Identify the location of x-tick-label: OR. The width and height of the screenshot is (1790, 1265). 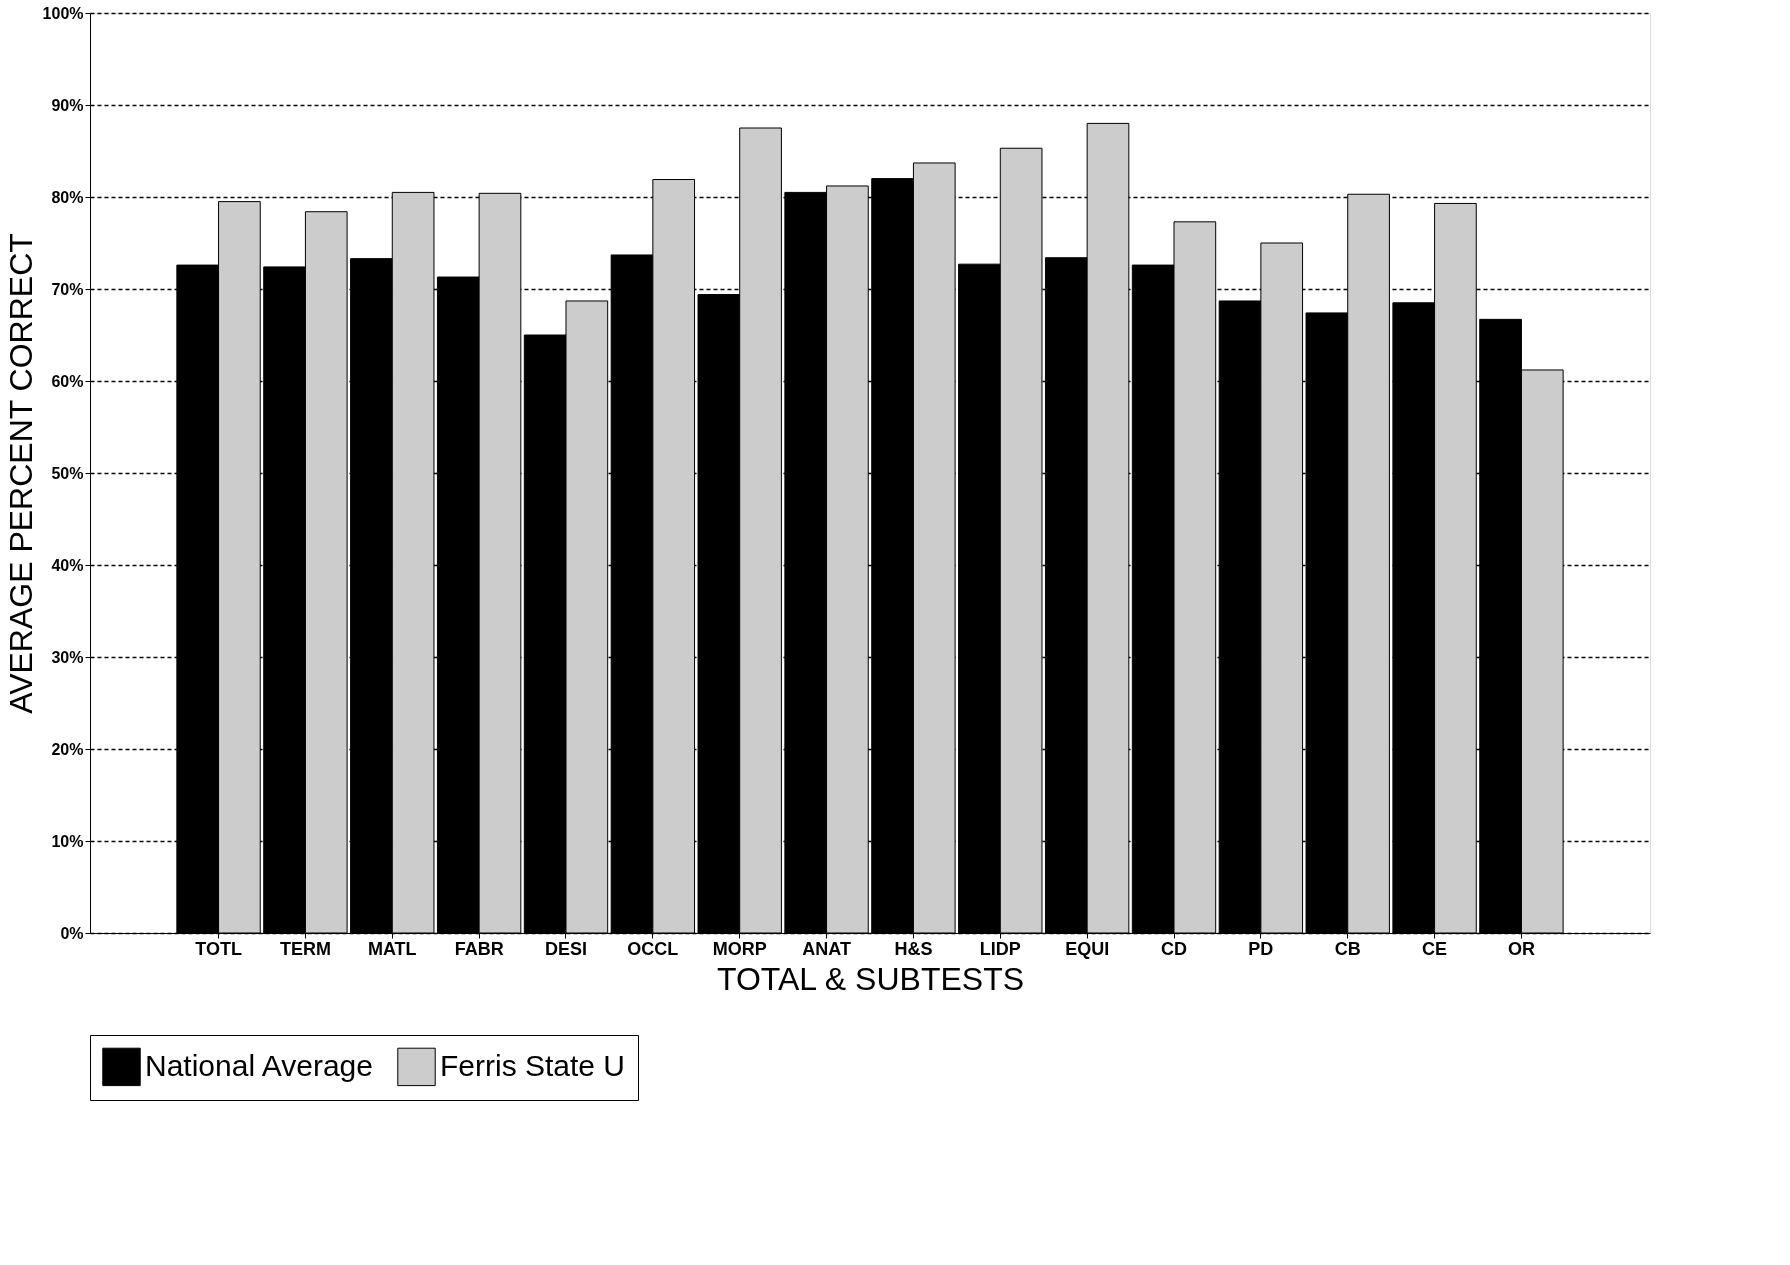
(1521, 948).